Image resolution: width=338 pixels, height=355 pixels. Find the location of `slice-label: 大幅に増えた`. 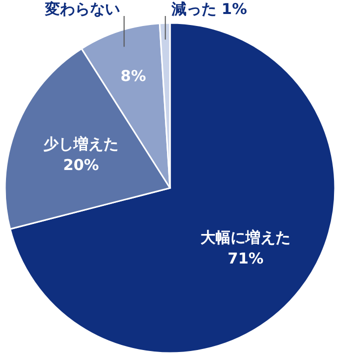

slice-label: 大幅に増えた is located at coordinates (245, 237).